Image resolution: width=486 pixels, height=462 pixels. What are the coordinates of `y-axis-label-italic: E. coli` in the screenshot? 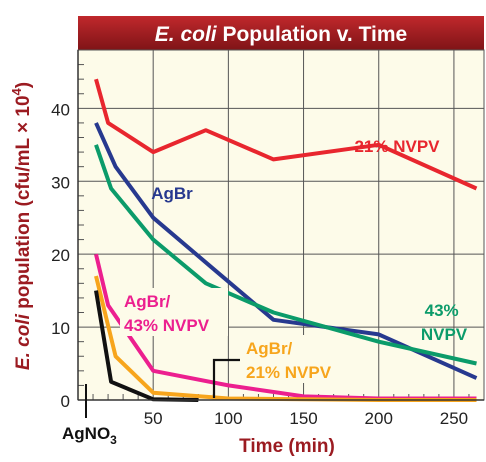 It's located at (23, 341).